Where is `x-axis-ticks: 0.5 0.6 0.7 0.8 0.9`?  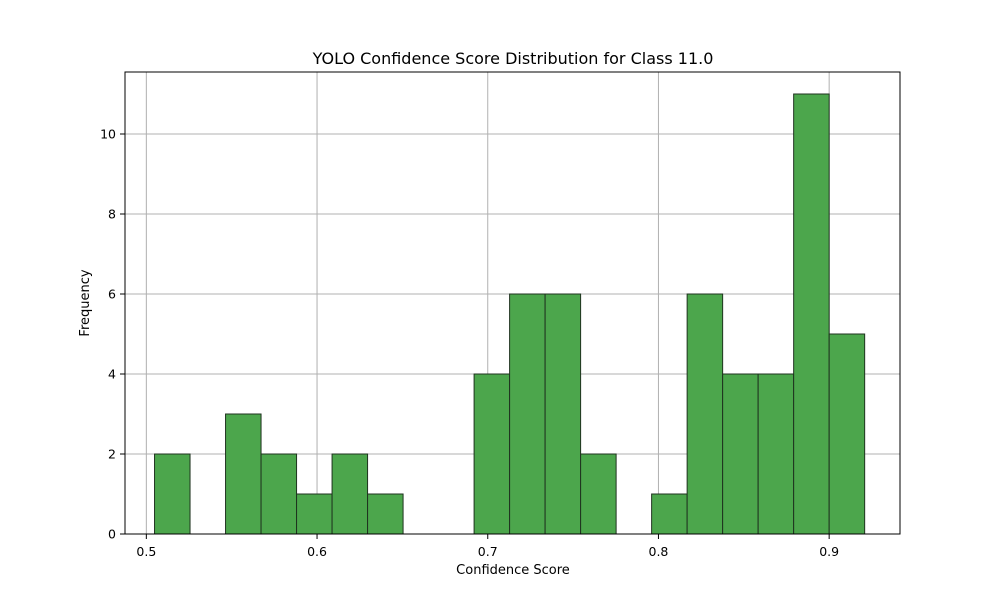 x-axis-ticks: 0.5 0.6 0.7 0.8 0.9 is located at coordinates (487, 546).